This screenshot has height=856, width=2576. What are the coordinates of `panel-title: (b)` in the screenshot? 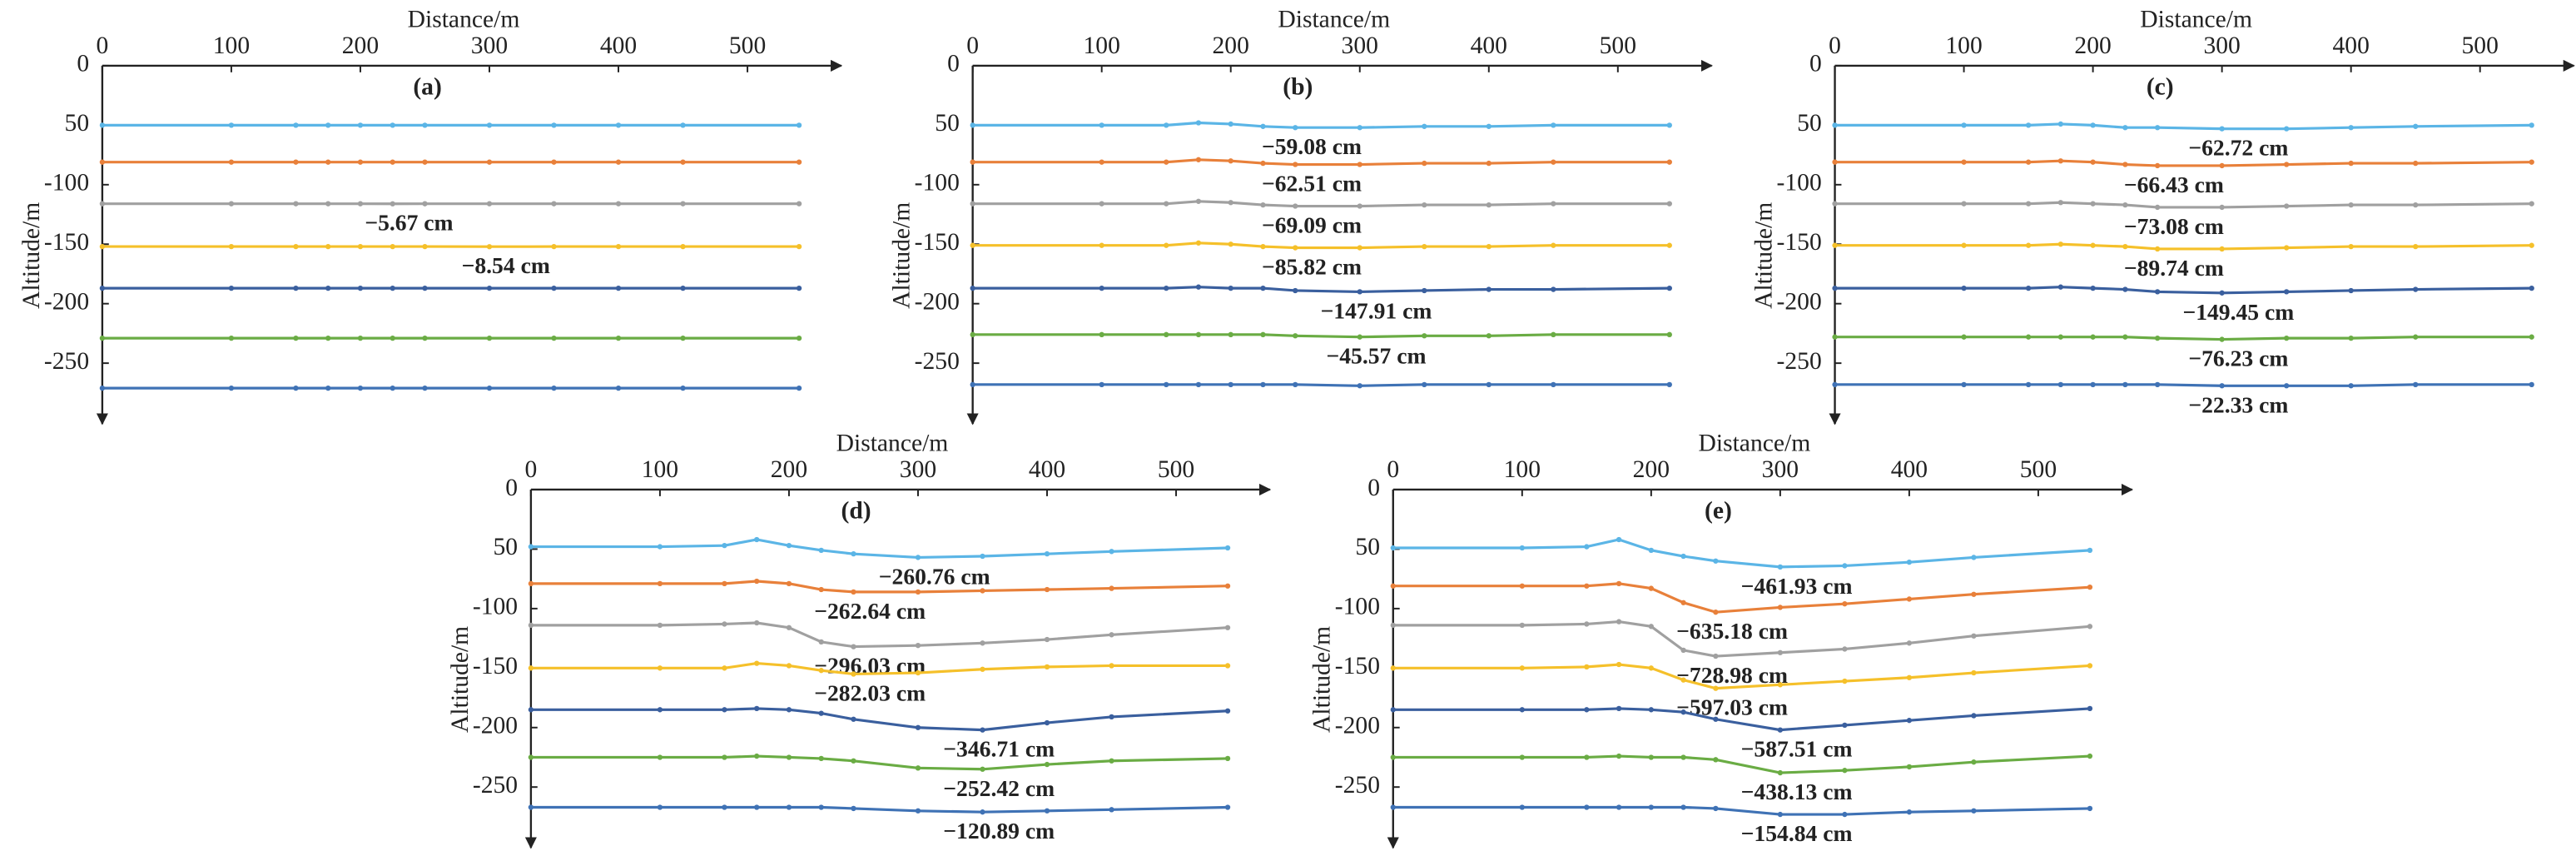 It's located at (1298, 86).